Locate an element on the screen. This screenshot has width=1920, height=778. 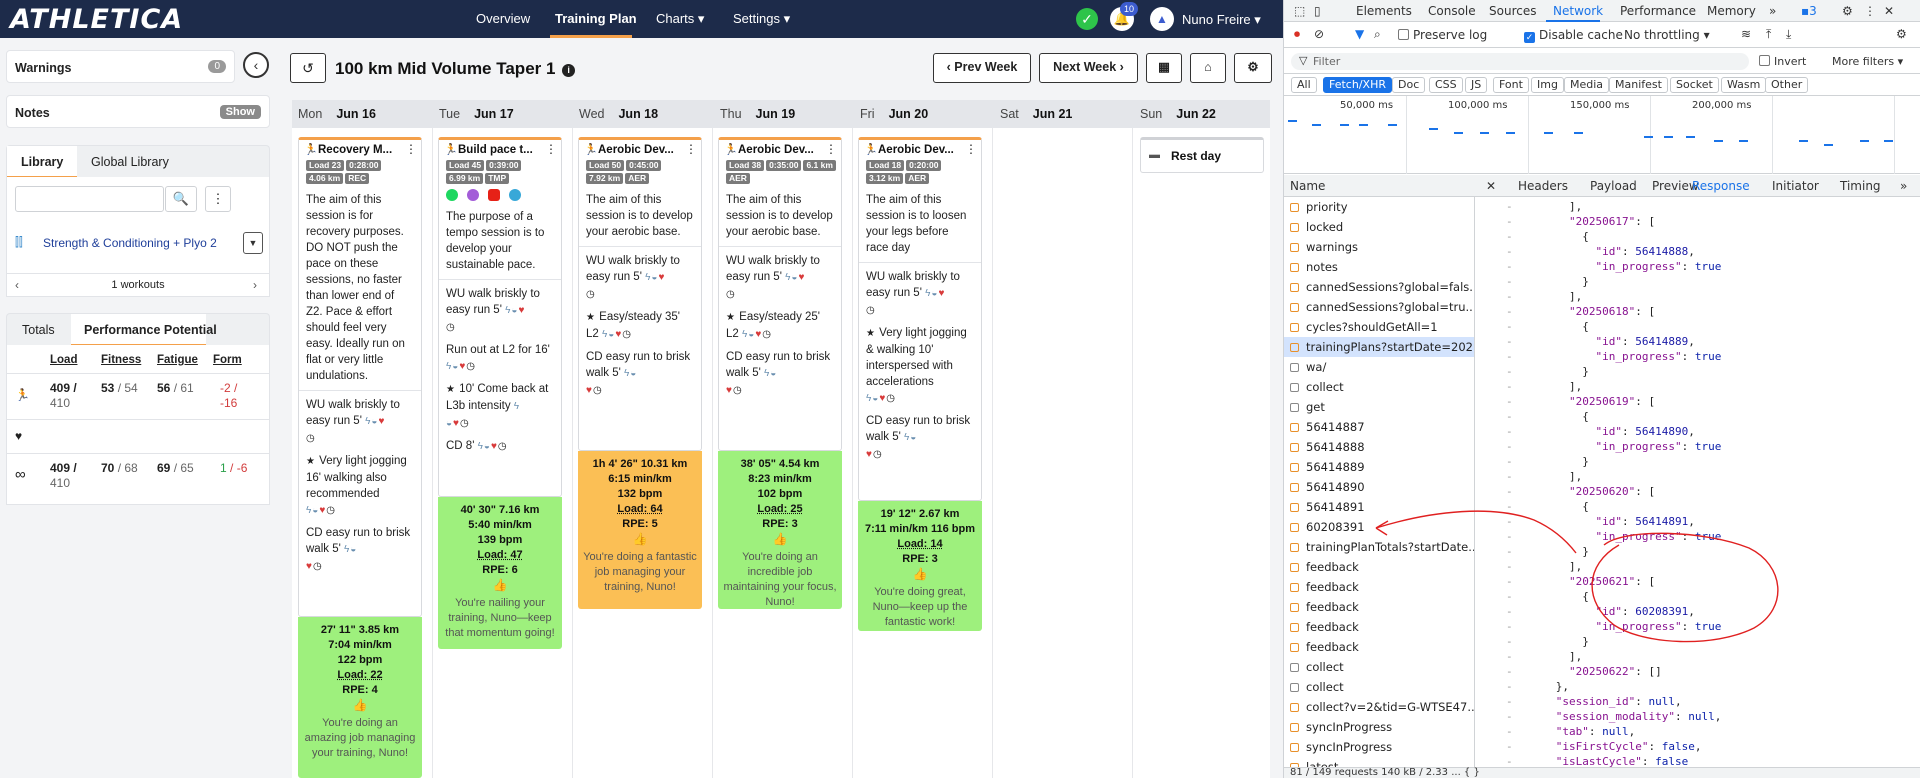
tab-network: Network is located at coordinates (1578, 11).